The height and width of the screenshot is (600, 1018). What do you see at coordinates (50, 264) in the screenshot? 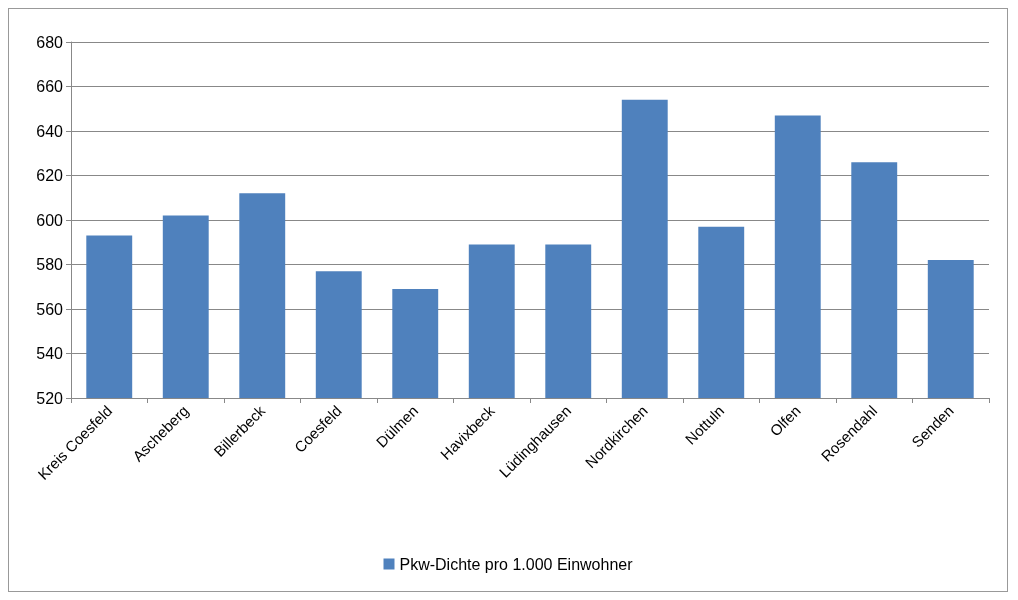
I see `y-tick-label: 580` at bounding box center [50, 264].